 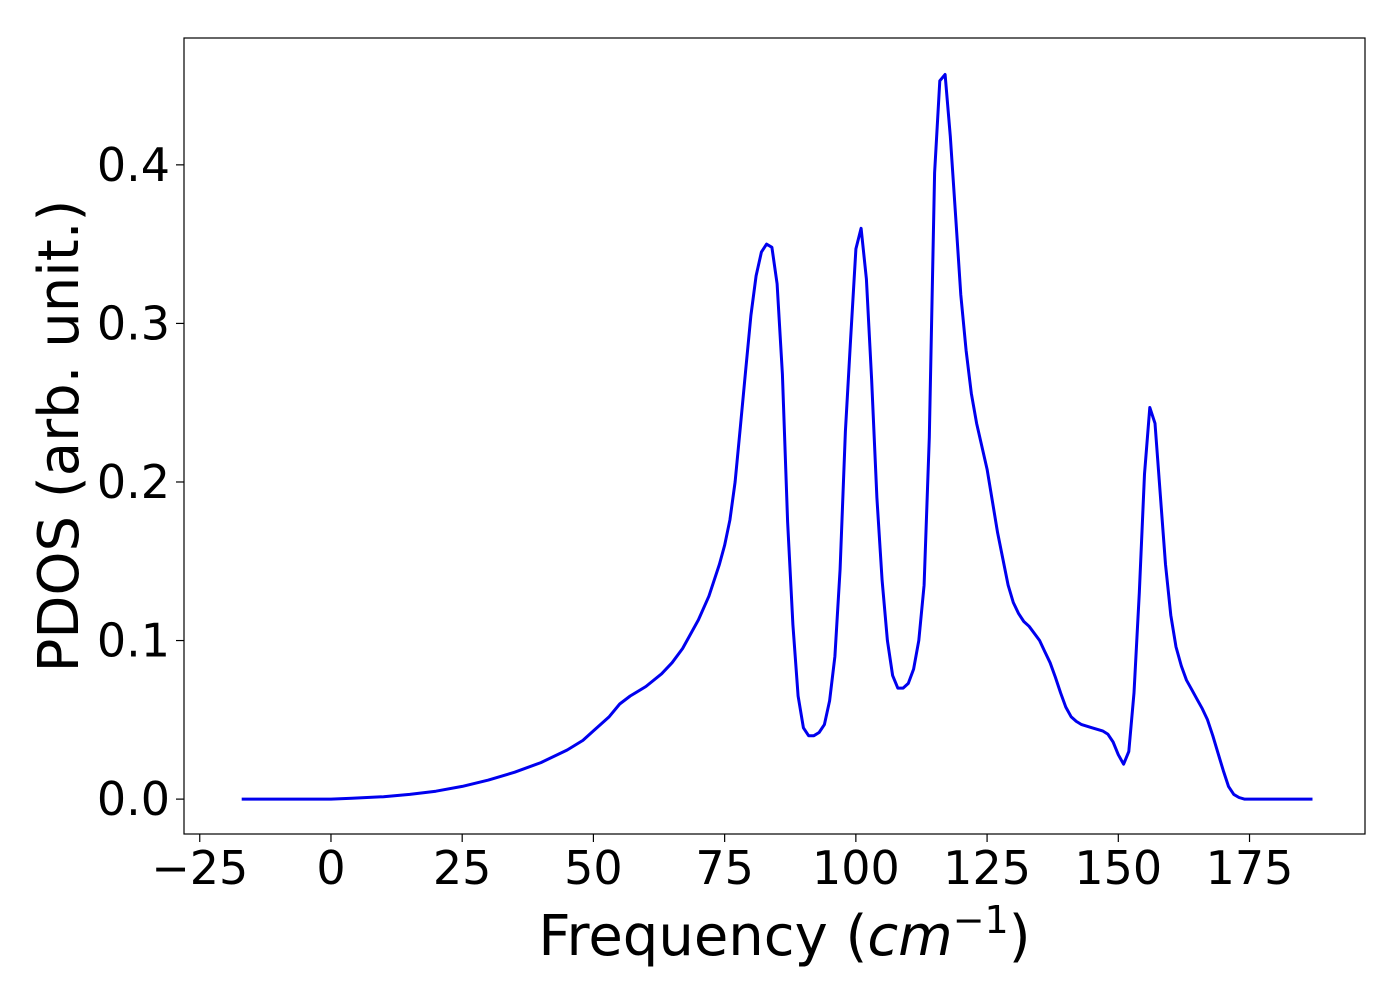 I want to click on x-tick-label: 175, so click(x=1250, y=868).